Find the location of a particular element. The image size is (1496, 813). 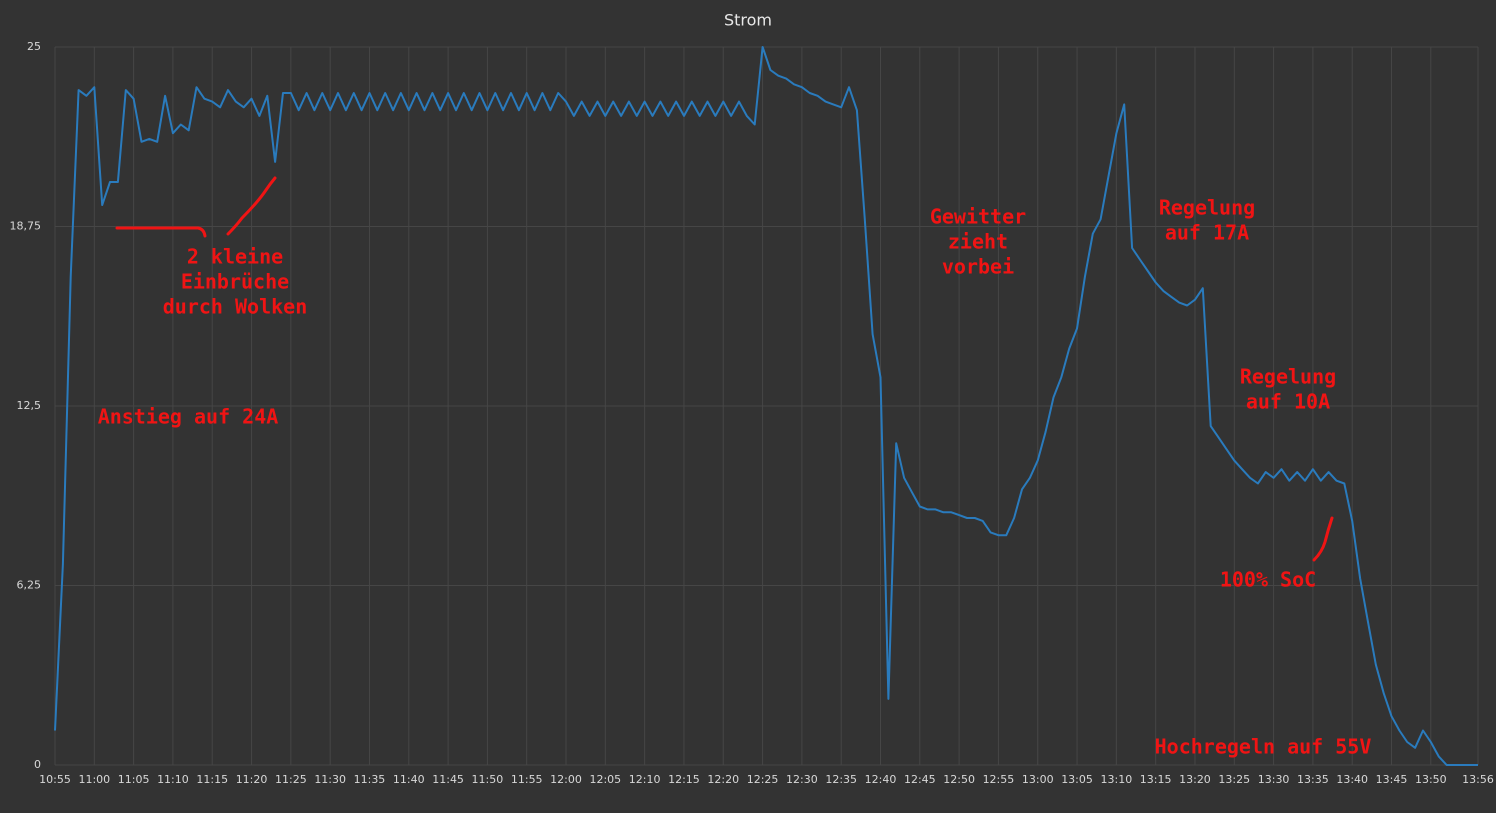

x-tick-label: 12:45 is located at coordinates (920, 779).